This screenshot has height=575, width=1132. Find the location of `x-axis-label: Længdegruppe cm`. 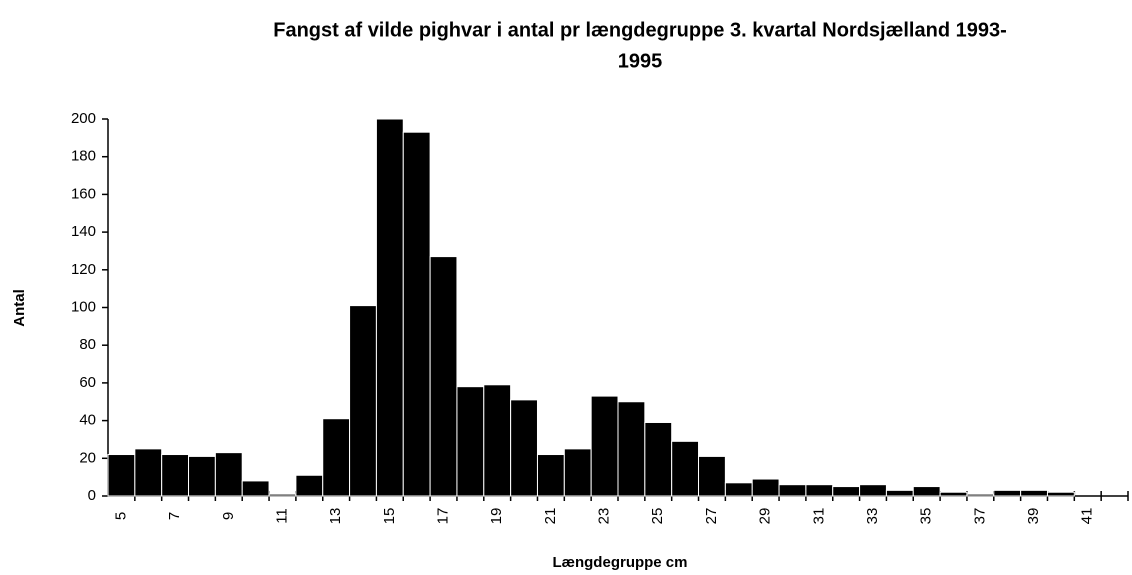

x-axis-label: Længdegruppe cm is located at coordinates (619, 562).